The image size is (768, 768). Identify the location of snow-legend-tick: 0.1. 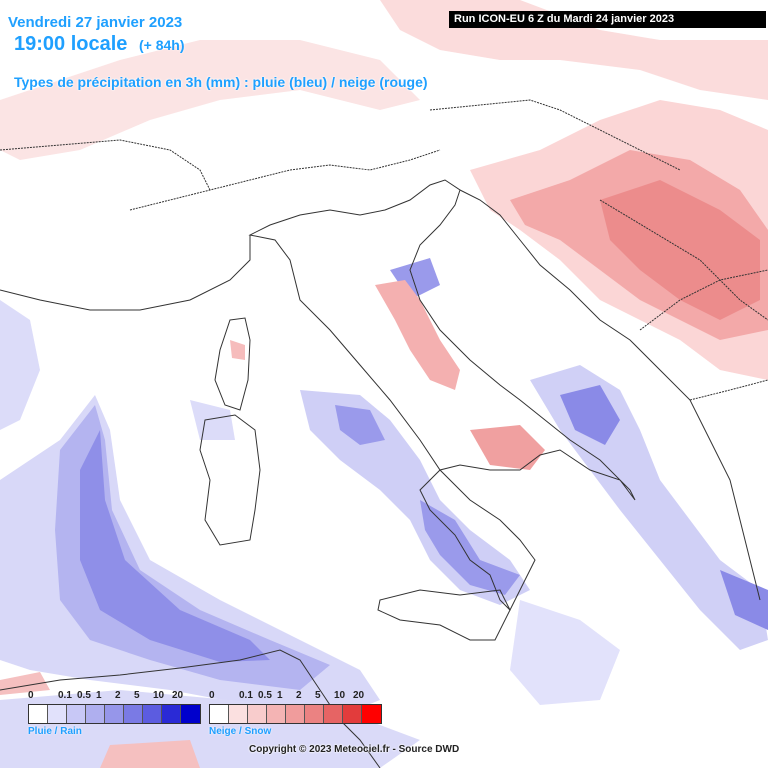
(246, 695).